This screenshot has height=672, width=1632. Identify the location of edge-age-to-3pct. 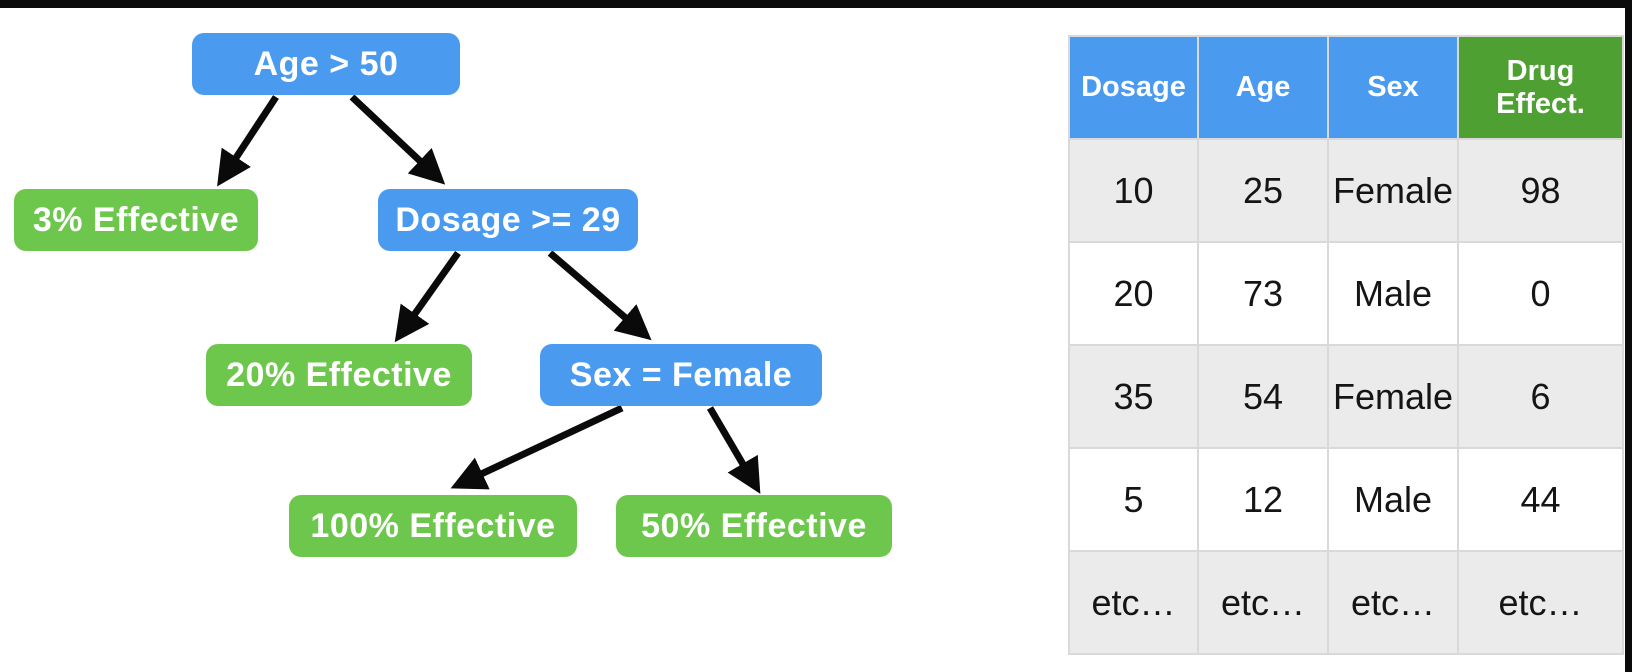
(248, 141).